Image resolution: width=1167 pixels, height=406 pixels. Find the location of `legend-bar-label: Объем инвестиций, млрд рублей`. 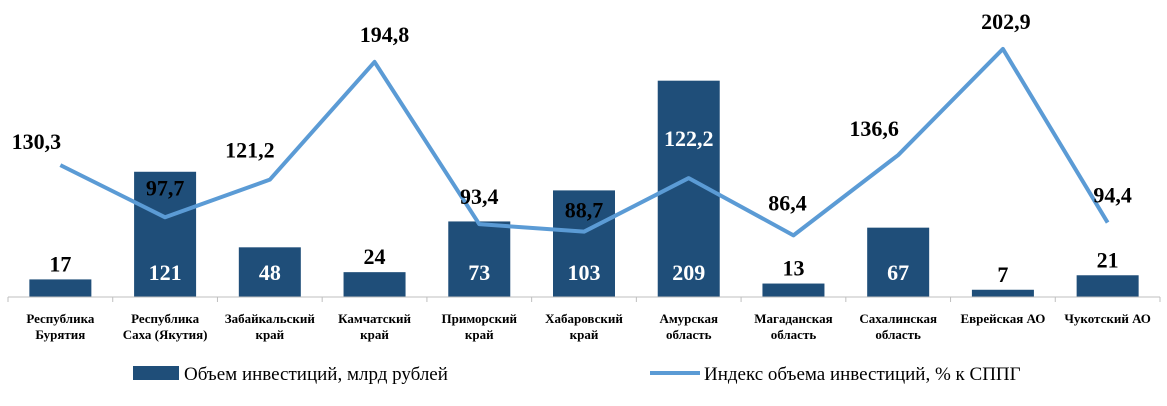

legend-bar-label: Объем инвестиций, млрд рублей is located at coordinates (316, 374).